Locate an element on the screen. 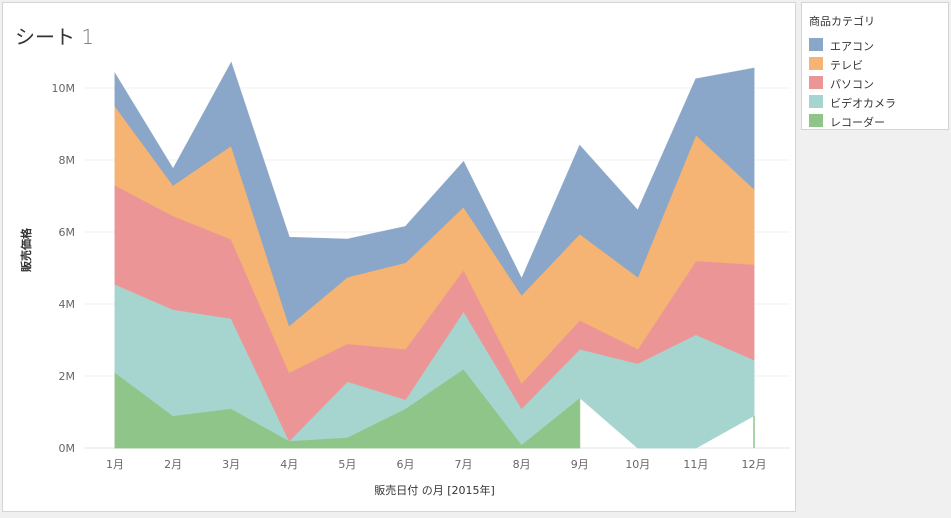  legend-label: レコーダー is located at coordinates (857, 122).